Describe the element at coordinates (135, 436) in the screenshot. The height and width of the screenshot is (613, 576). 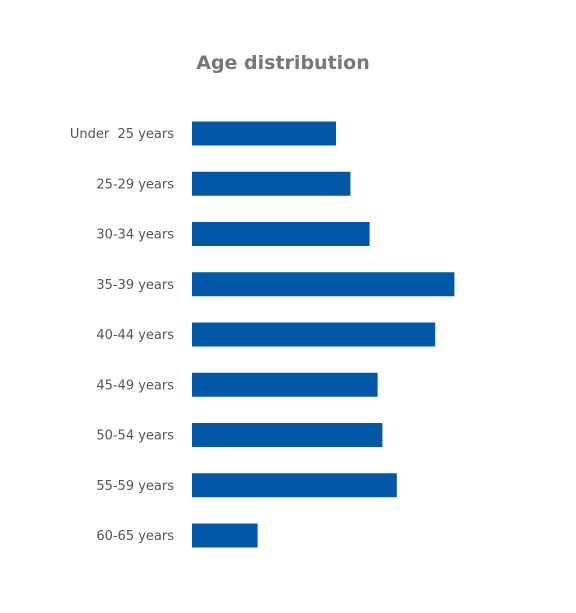
I see `category-label: 50-54 years` at that location.